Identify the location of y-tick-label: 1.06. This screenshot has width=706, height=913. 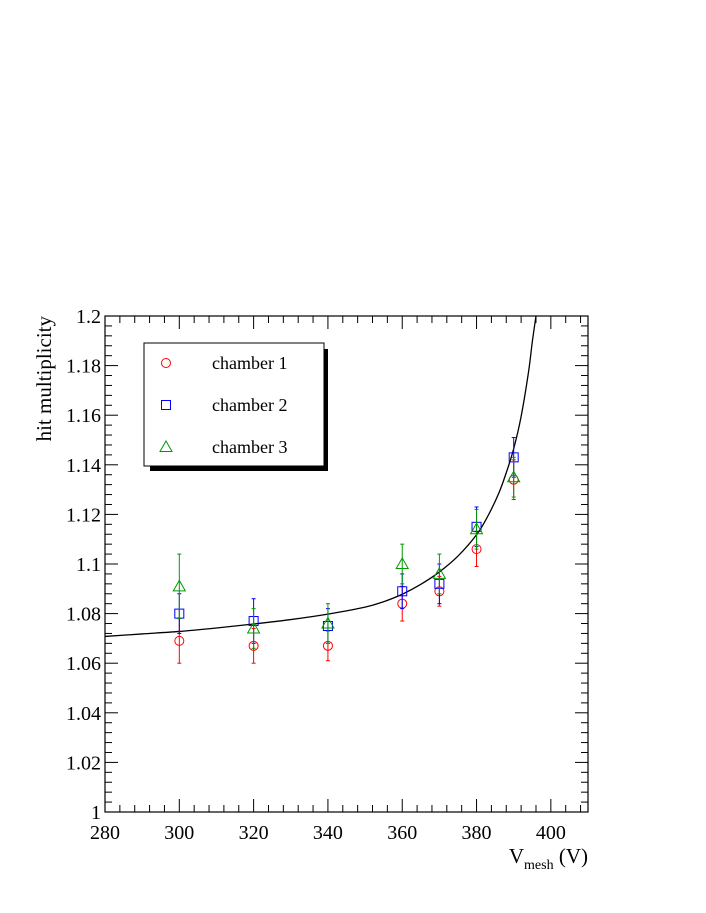
(83, 664).